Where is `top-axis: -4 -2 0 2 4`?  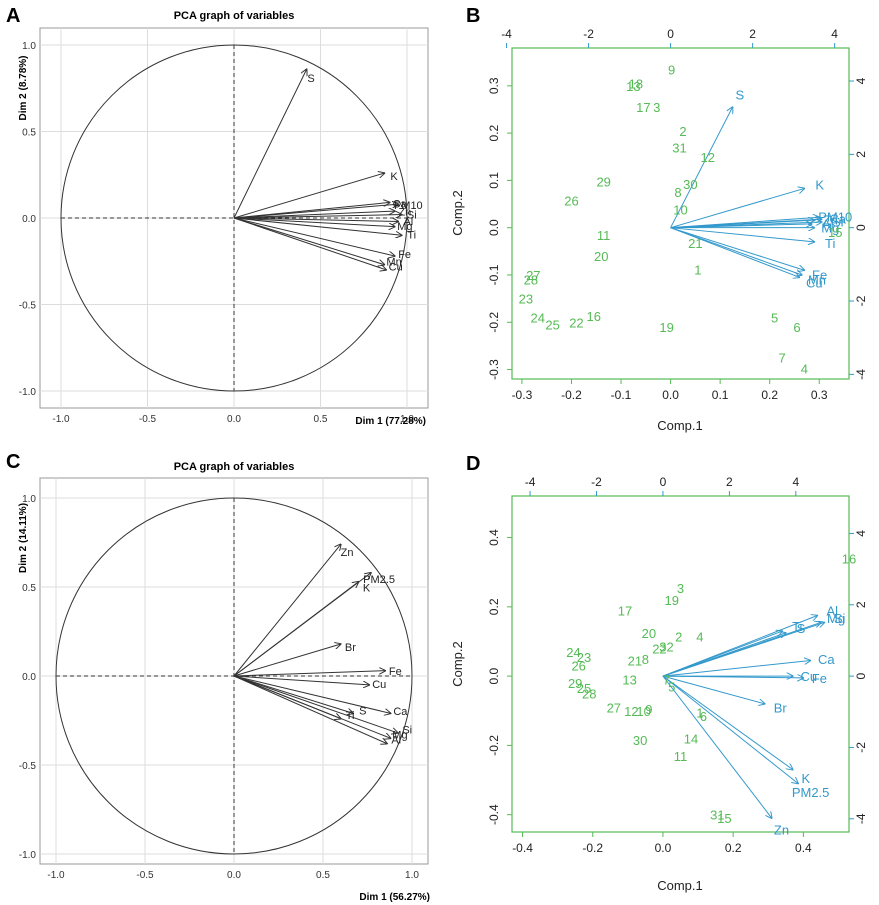 top-axis: -4 -2 0 2 4 is located at coordinates (662, 485).